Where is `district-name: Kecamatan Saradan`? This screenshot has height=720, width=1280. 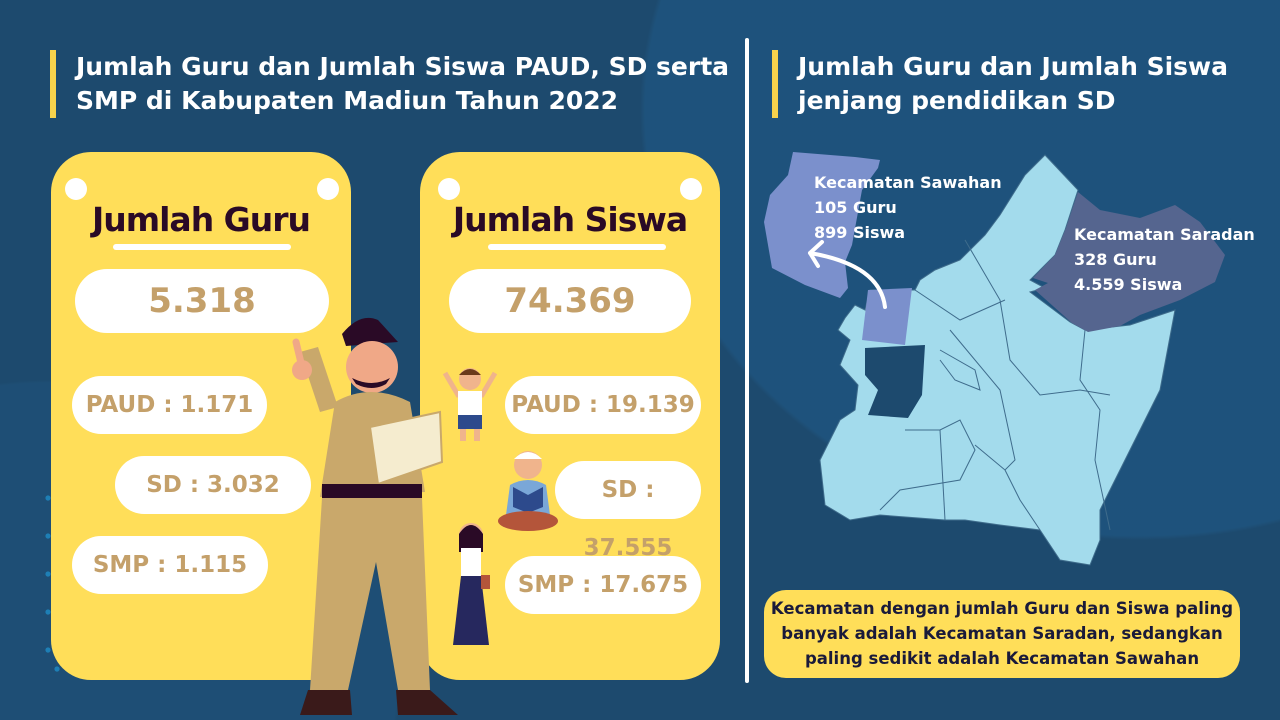 district-name: Kecamatan Saradan is located at coordinates (1164, 234).